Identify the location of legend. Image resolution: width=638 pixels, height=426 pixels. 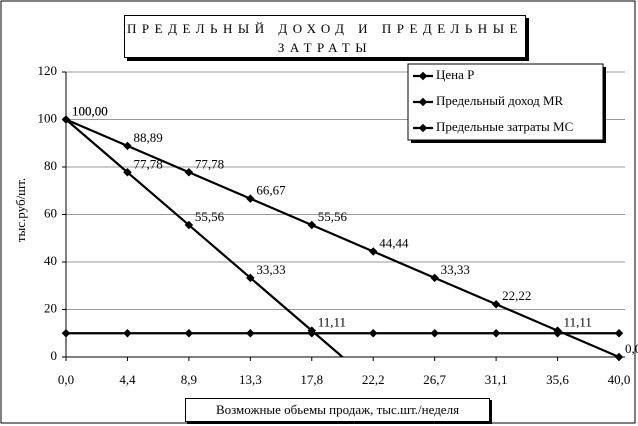
(505, 102).